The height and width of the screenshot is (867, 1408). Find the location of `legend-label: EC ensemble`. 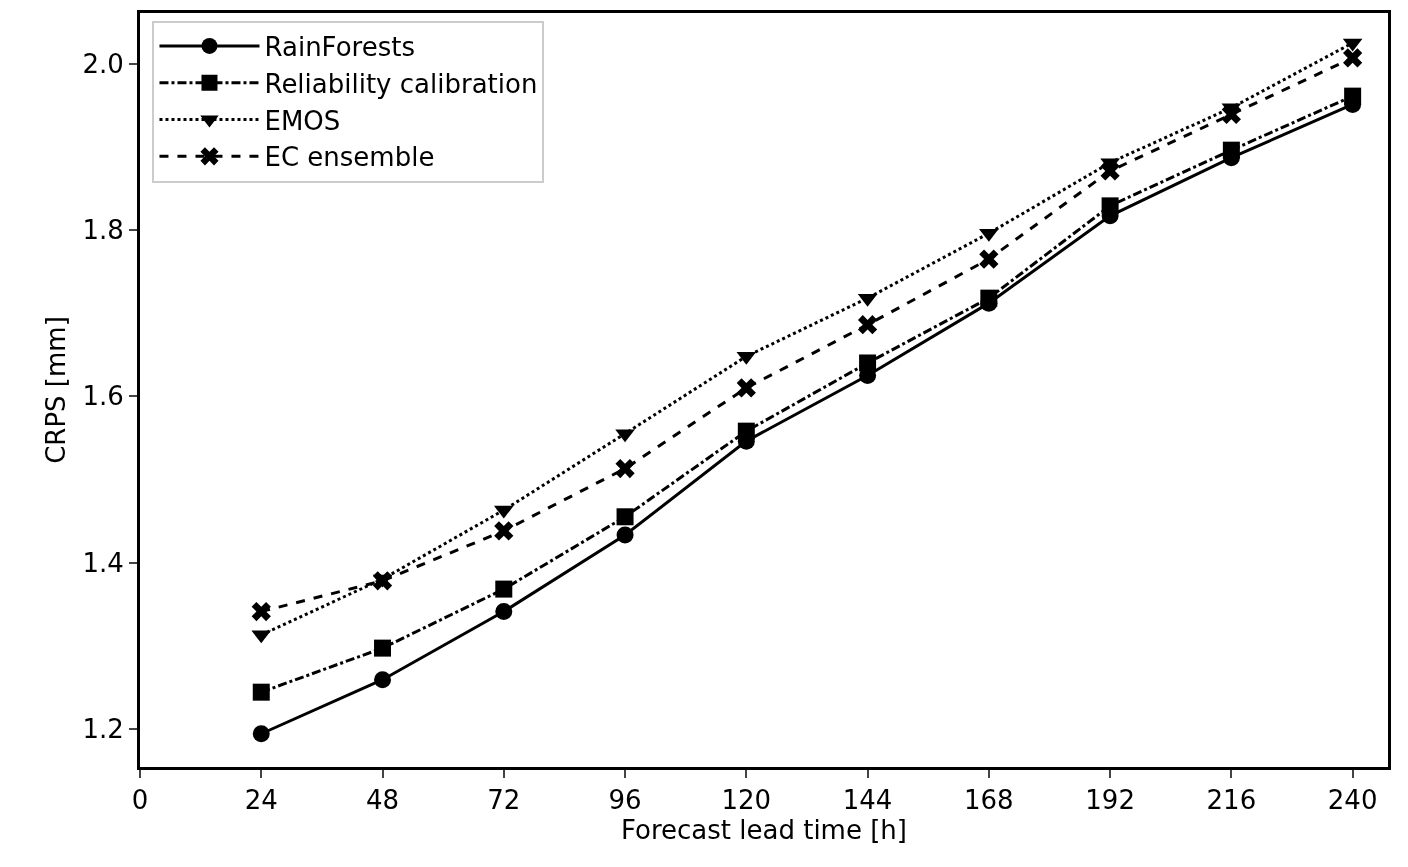

legend-label: EC ensemble is located at coordinates (349, 157).